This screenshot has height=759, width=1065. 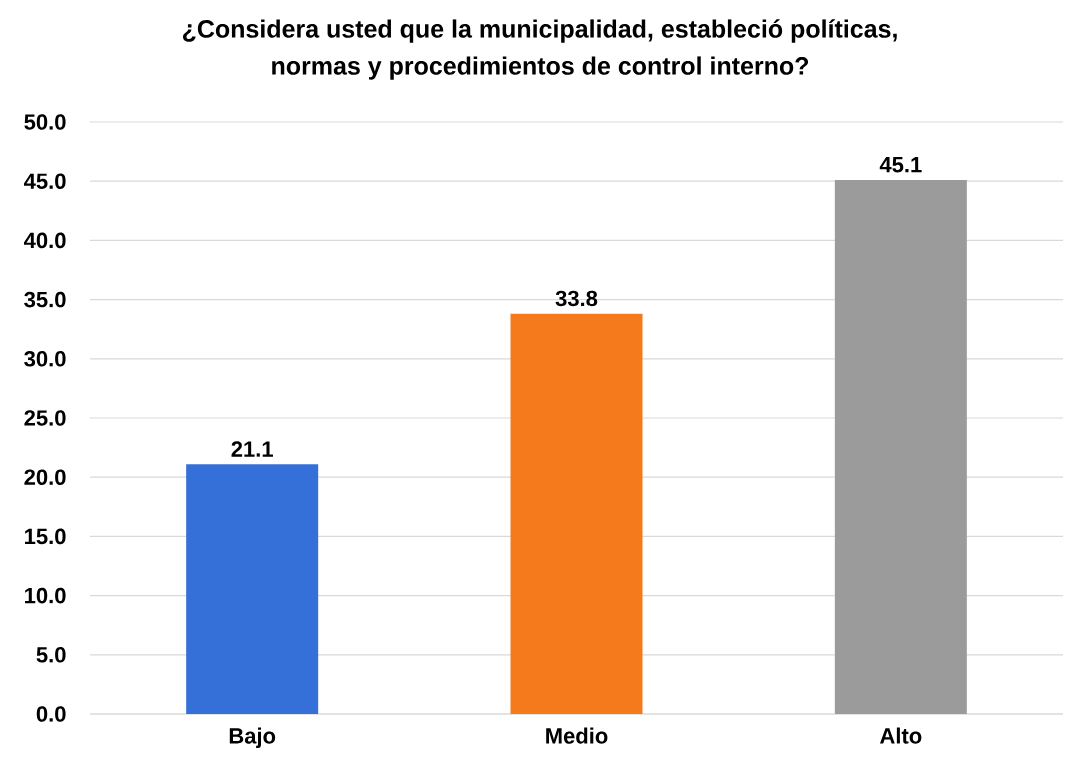 I want to click on y-tick-label: 30.0, so click(x=45, y=358).